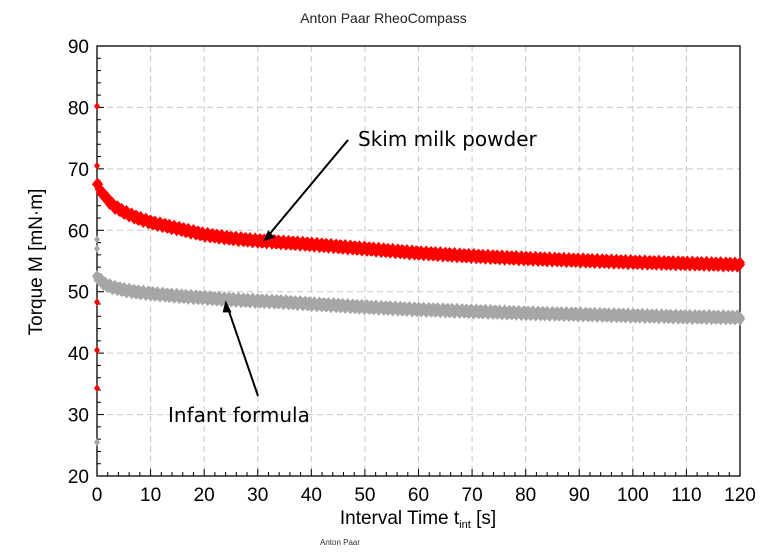  I want to click on x-axis-label-main: Interval Time t, so click(400, 518).